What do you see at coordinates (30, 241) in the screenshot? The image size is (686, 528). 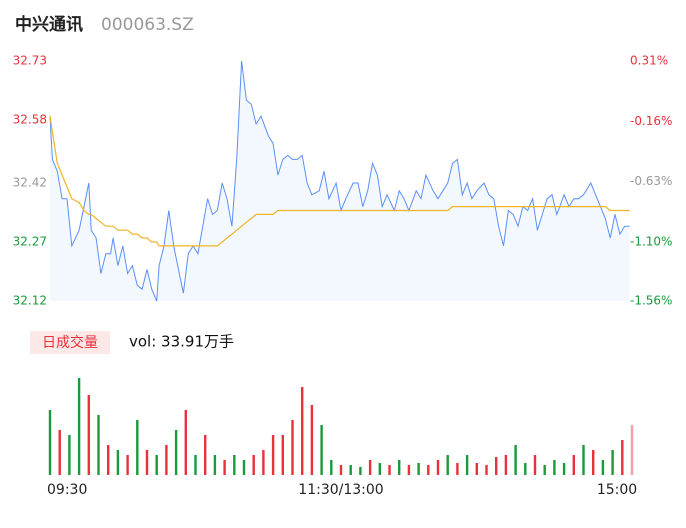 I see `y-tick-label: 32.27` at bounding box center [30, 241].